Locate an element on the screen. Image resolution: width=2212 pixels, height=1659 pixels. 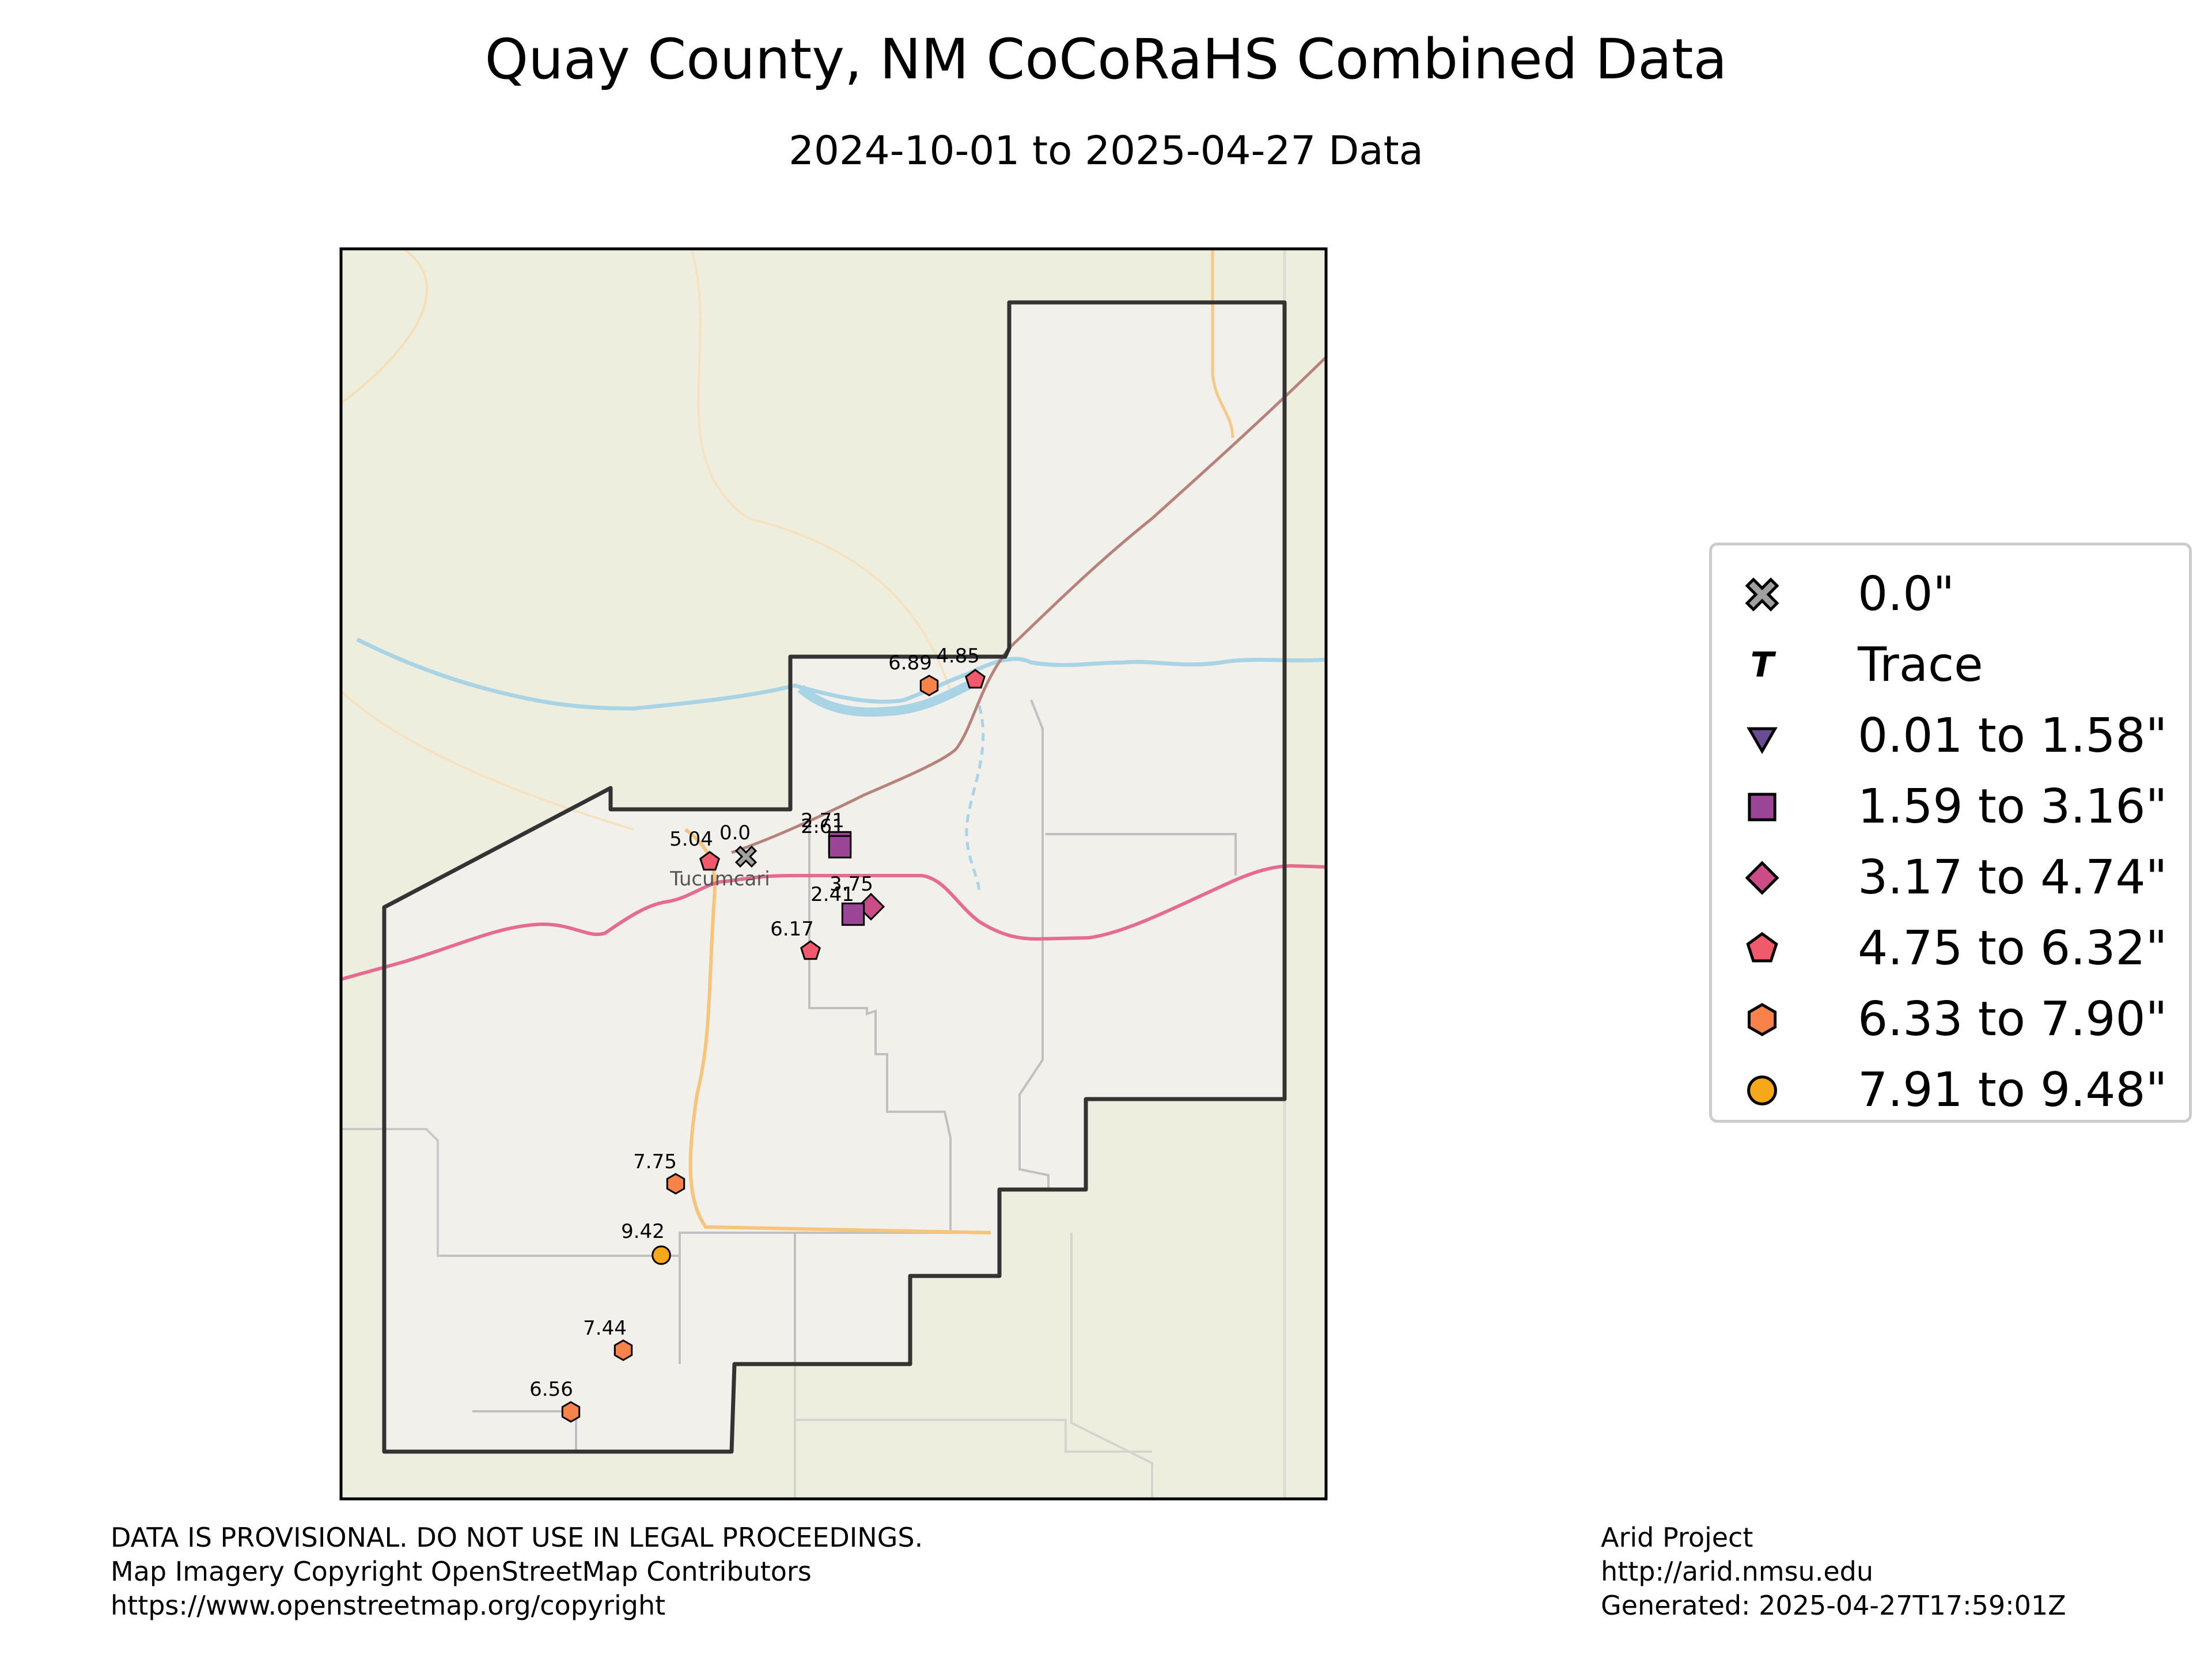
station-value-label: 7.44 is located at coordinates (605, 1328).